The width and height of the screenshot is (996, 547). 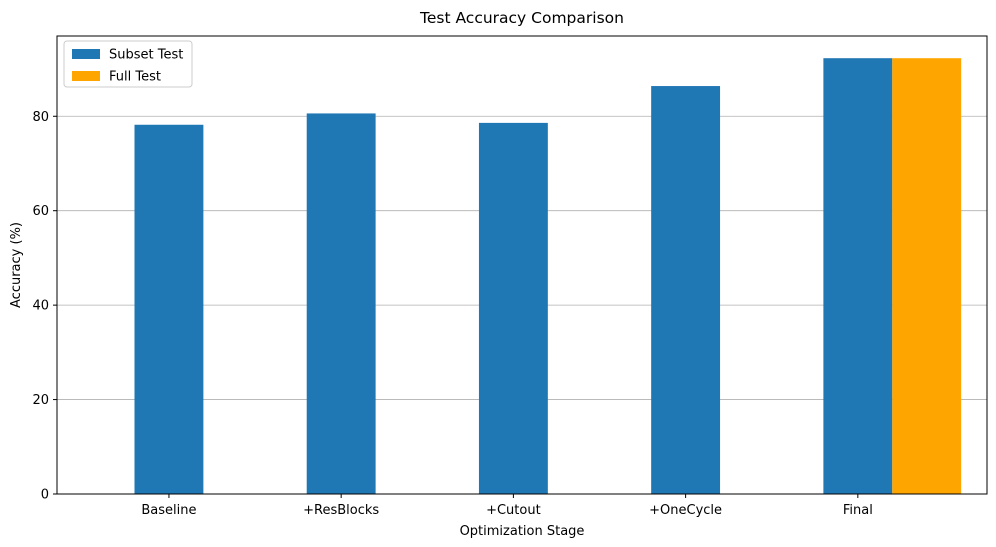 What do you see at coordinates (927, 276) in the screenshot?
I see `bar-full-test` at bounding box center [927, 276].